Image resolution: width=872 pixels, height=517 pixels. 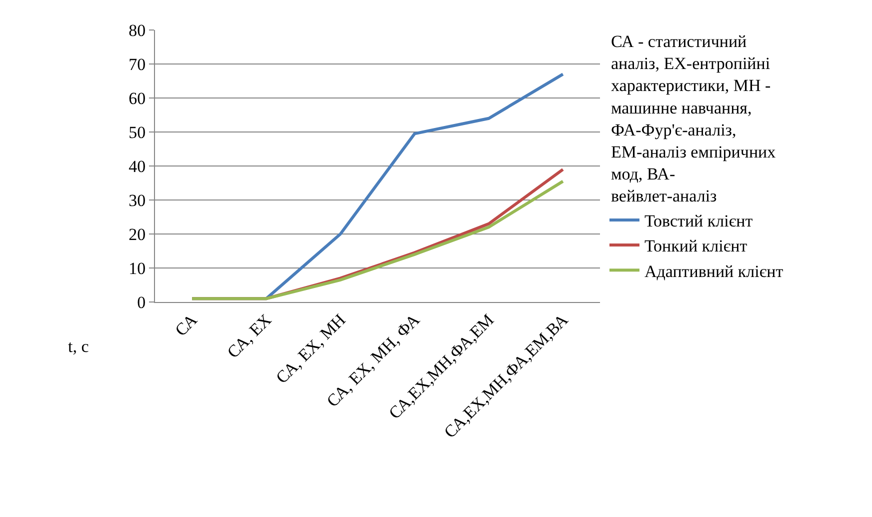 I want to click on y-tick-label: 30, so click(x=137, y=200).